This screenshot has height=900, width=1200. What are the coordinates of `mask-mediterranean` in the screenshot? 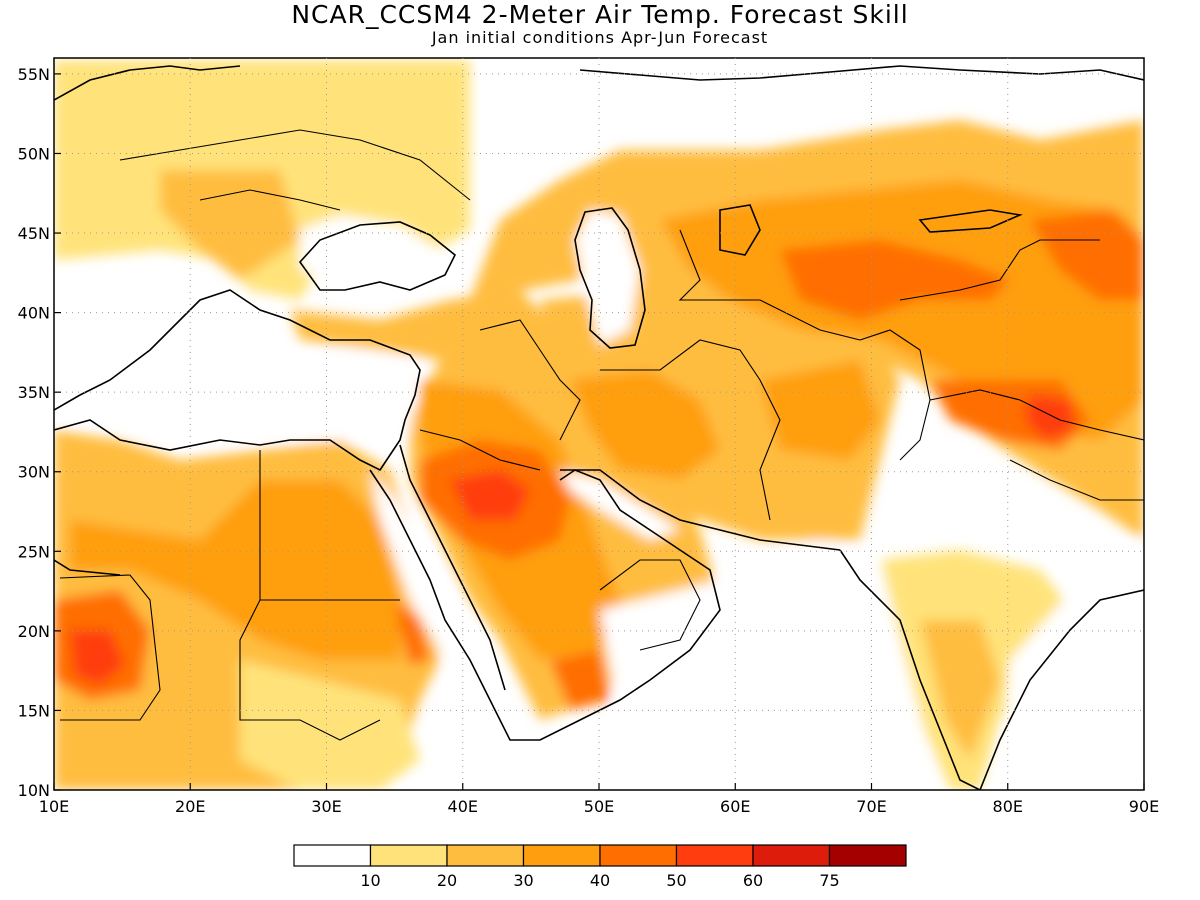 It's located at (237, 395).